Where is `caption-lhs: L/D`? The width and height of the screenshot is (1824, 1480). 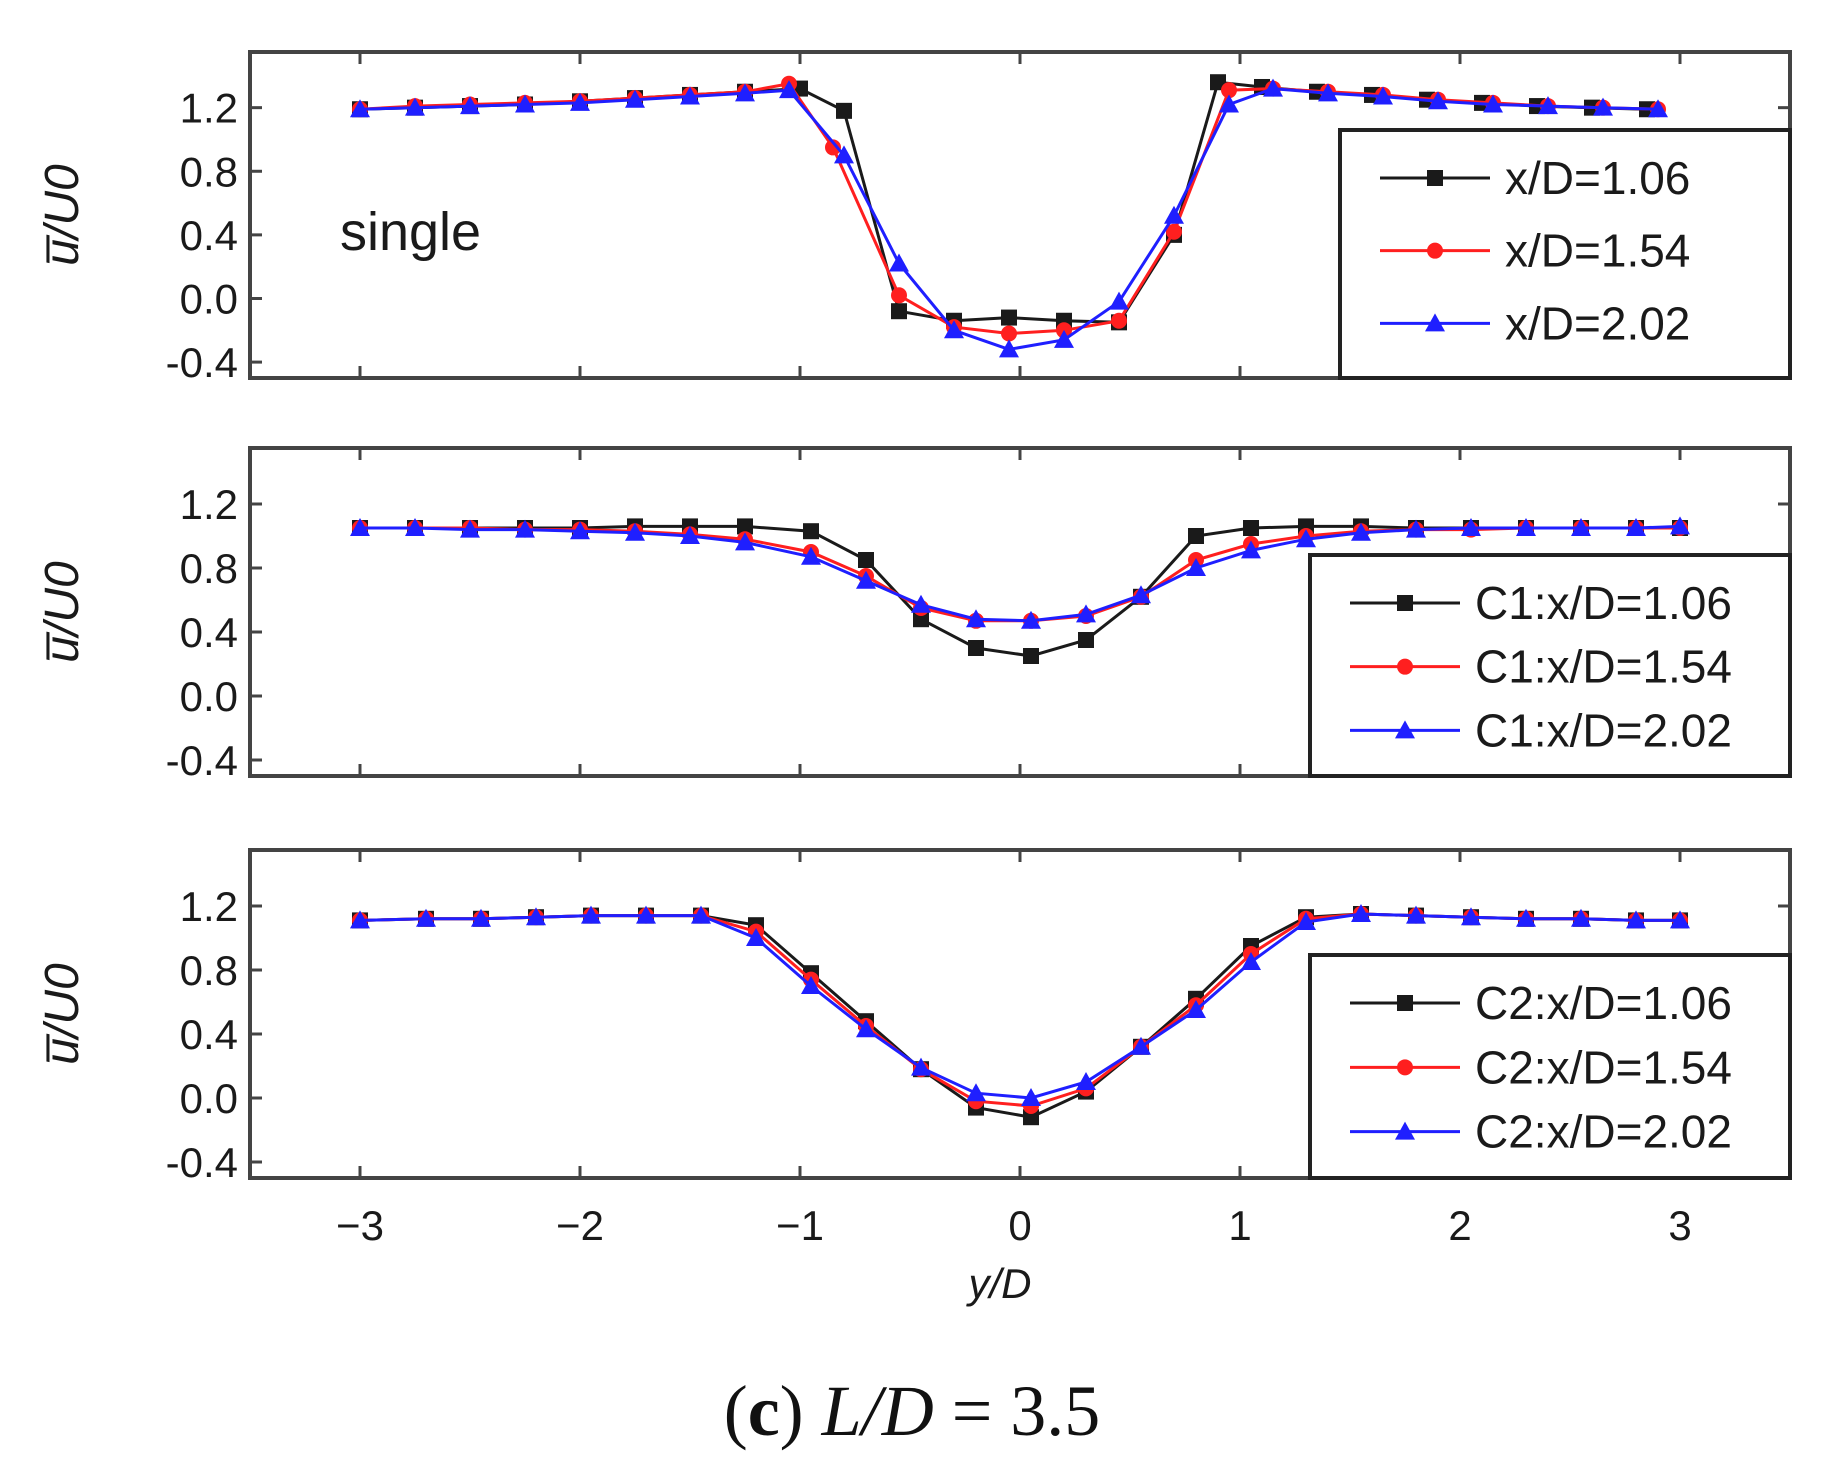 caption-lhs: L/D is located at coordinates (877, 1411).